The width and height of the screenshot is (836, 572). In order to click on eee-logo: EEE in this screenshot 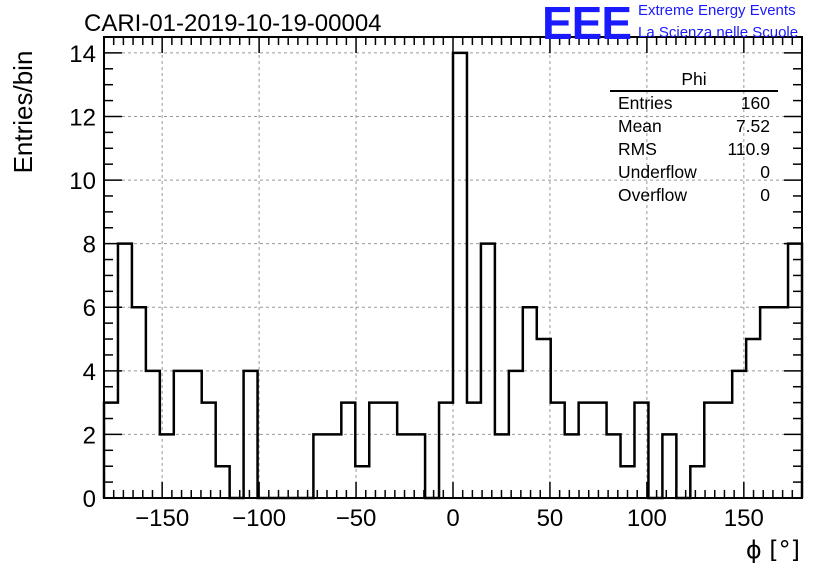, I will do `click(587, 24)`.